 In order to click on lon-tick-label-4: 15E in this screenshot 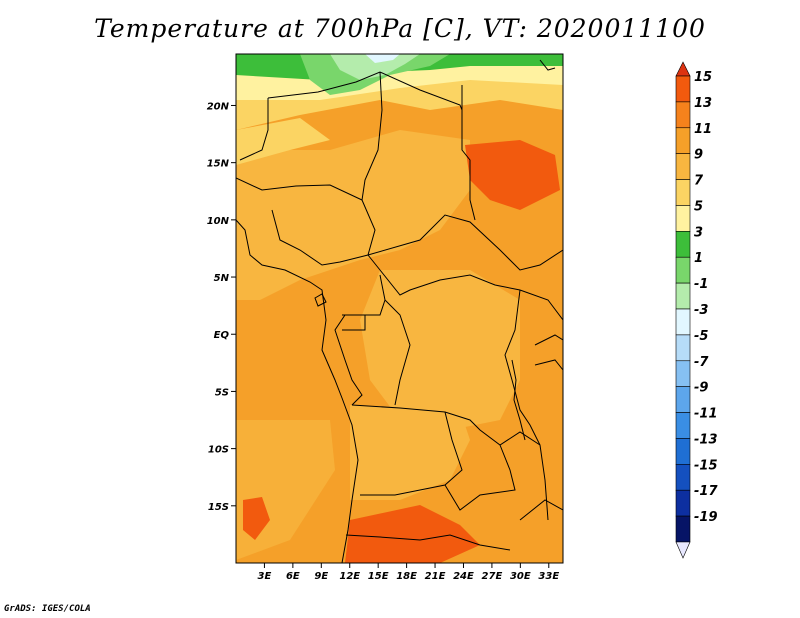, I will do `click(378, 576)`.